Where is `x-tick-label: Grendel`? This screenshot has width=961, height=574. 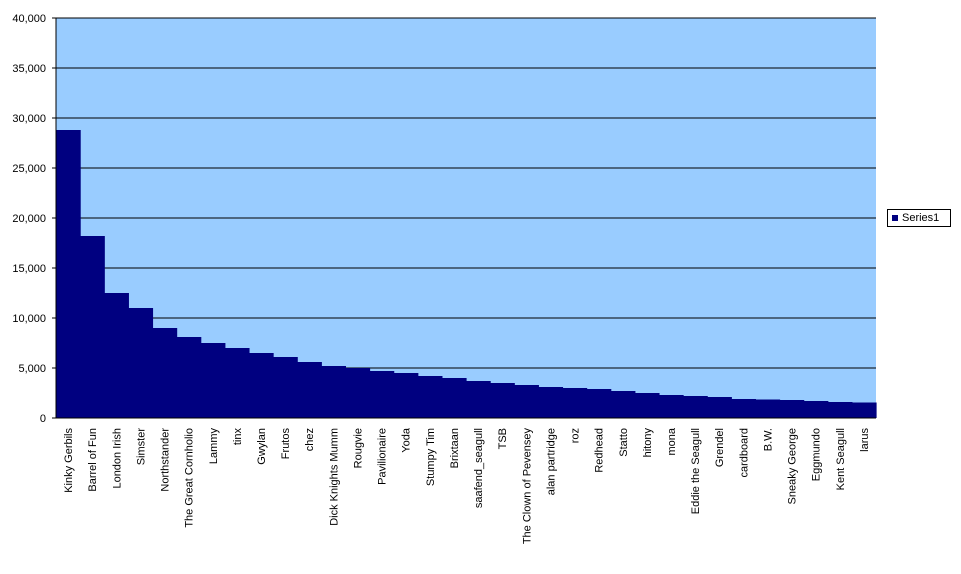 x-tick-label: Grendel is located at coordinates (720, 447).